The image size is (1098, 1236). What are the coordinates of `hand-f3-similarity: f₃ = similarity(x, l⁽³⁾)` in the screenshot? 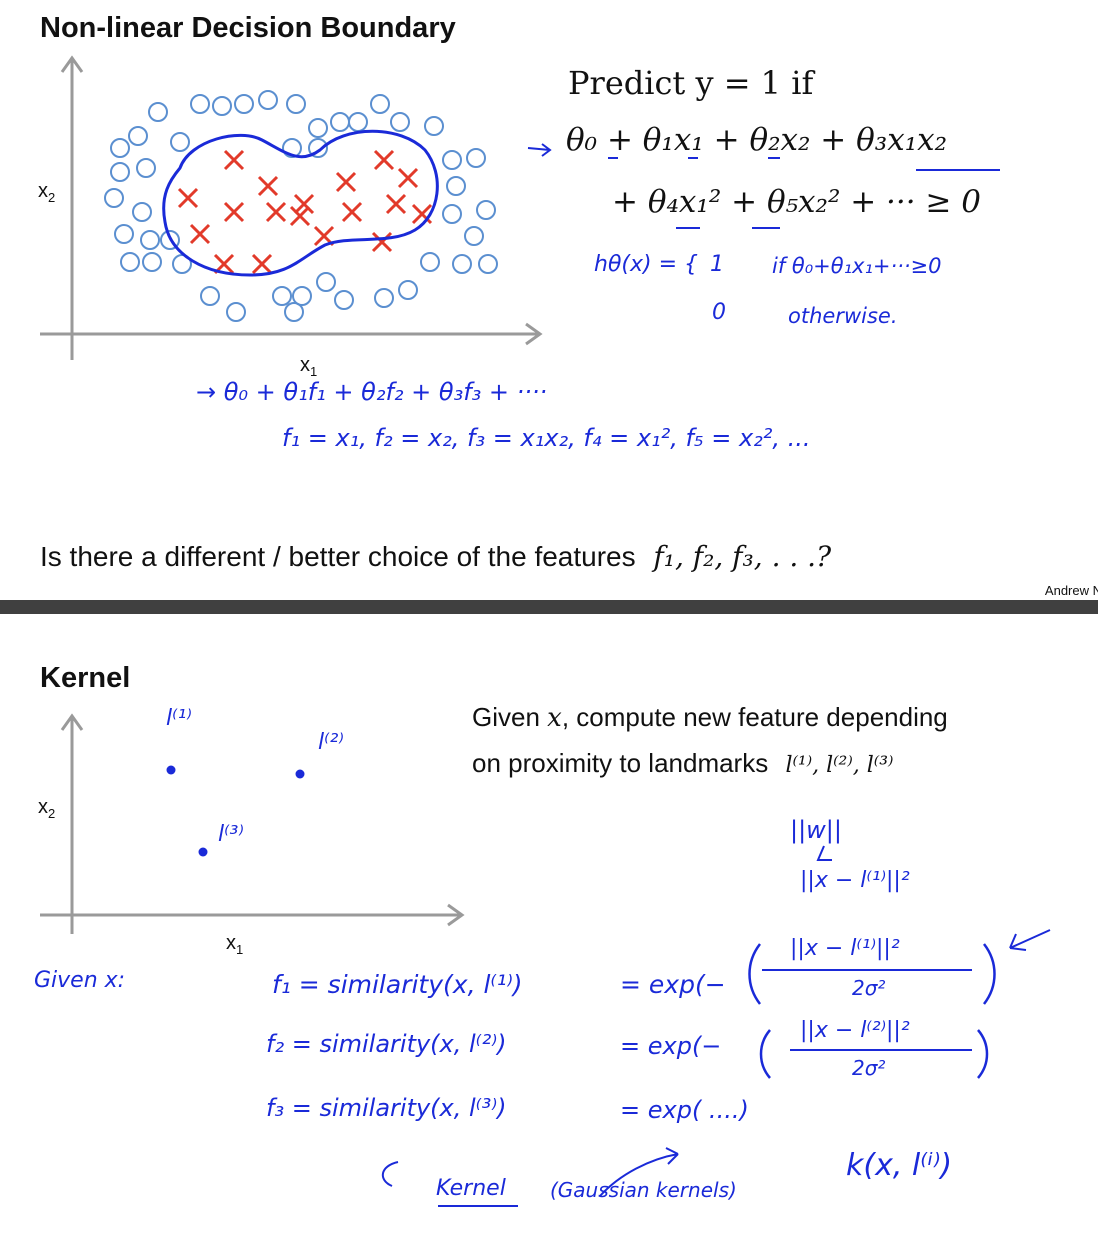 It's located at (386, 1108).